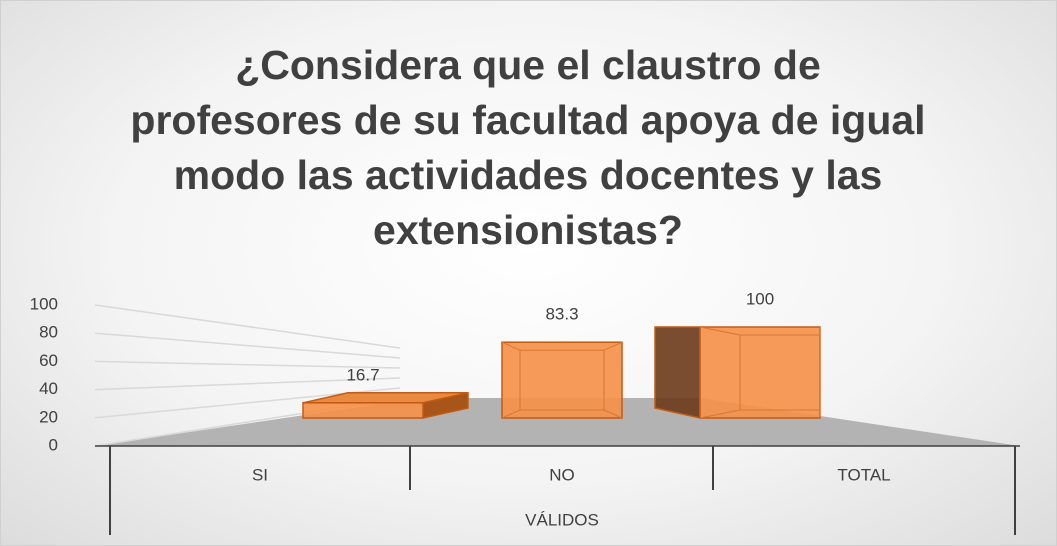 The image size is (1057, 546). Describe the element at coordinates (260, 474) in the screenshot. I see `x-tick-label: SI` at that location.